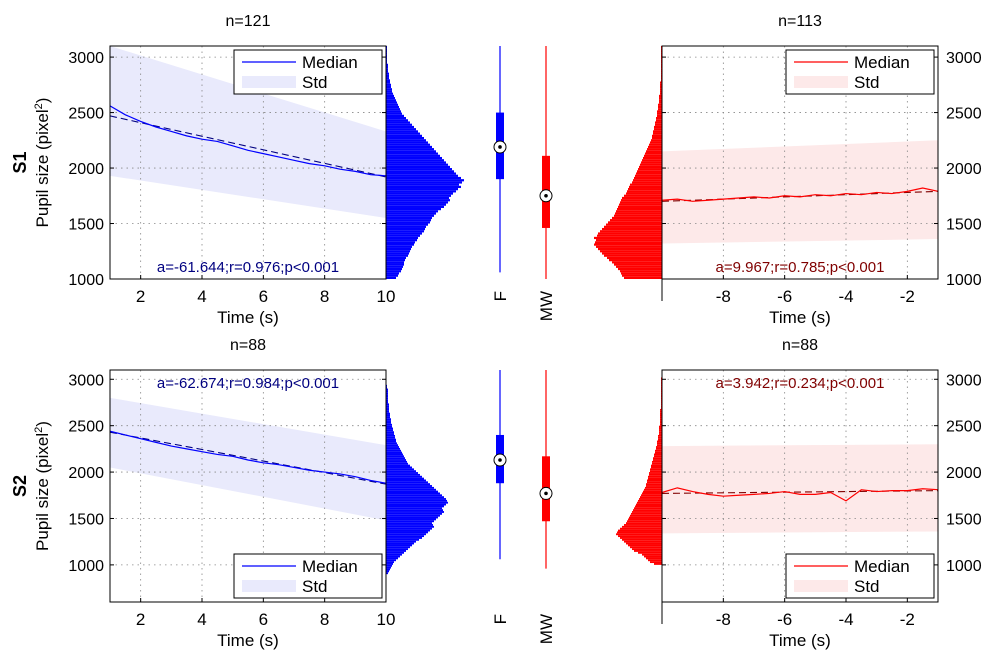 This screenshot has height=652, width=986. What do you see at coordinates (882, 566) in the screenshot?
I see `legend-median-label: Median` at bounding box center [882, 566].